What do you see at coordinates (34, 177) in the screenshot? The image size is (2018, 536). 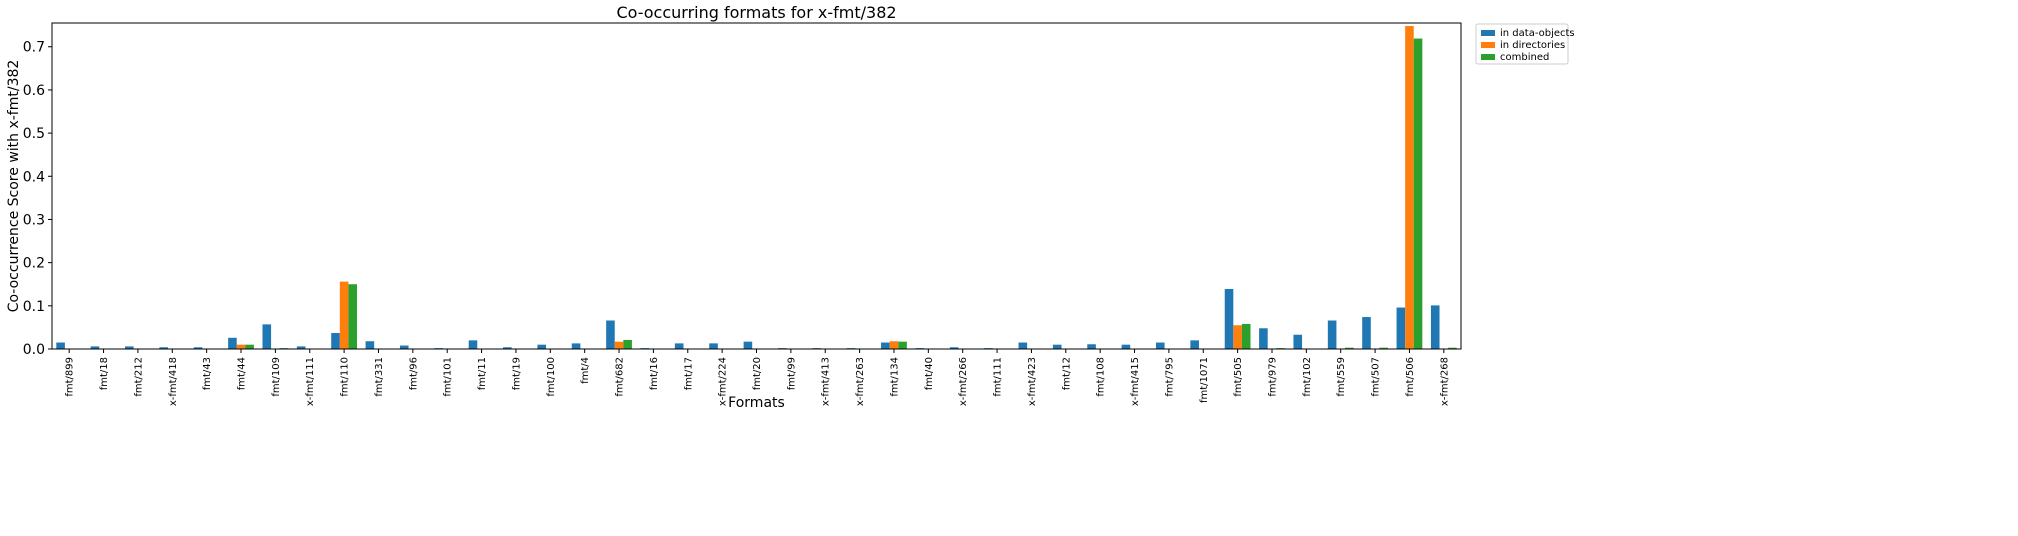 I see `y-tick-label: 0.4` at bounding box center [34, 177].